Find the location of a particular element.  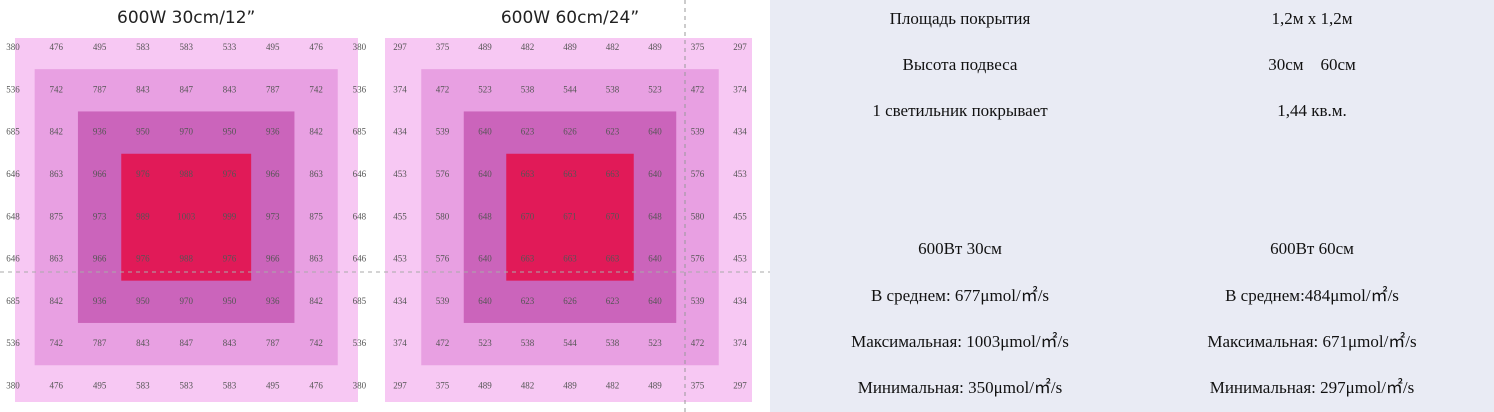

spec-text: 1,2м х 1,2м is located at coordinates (1311, 18).